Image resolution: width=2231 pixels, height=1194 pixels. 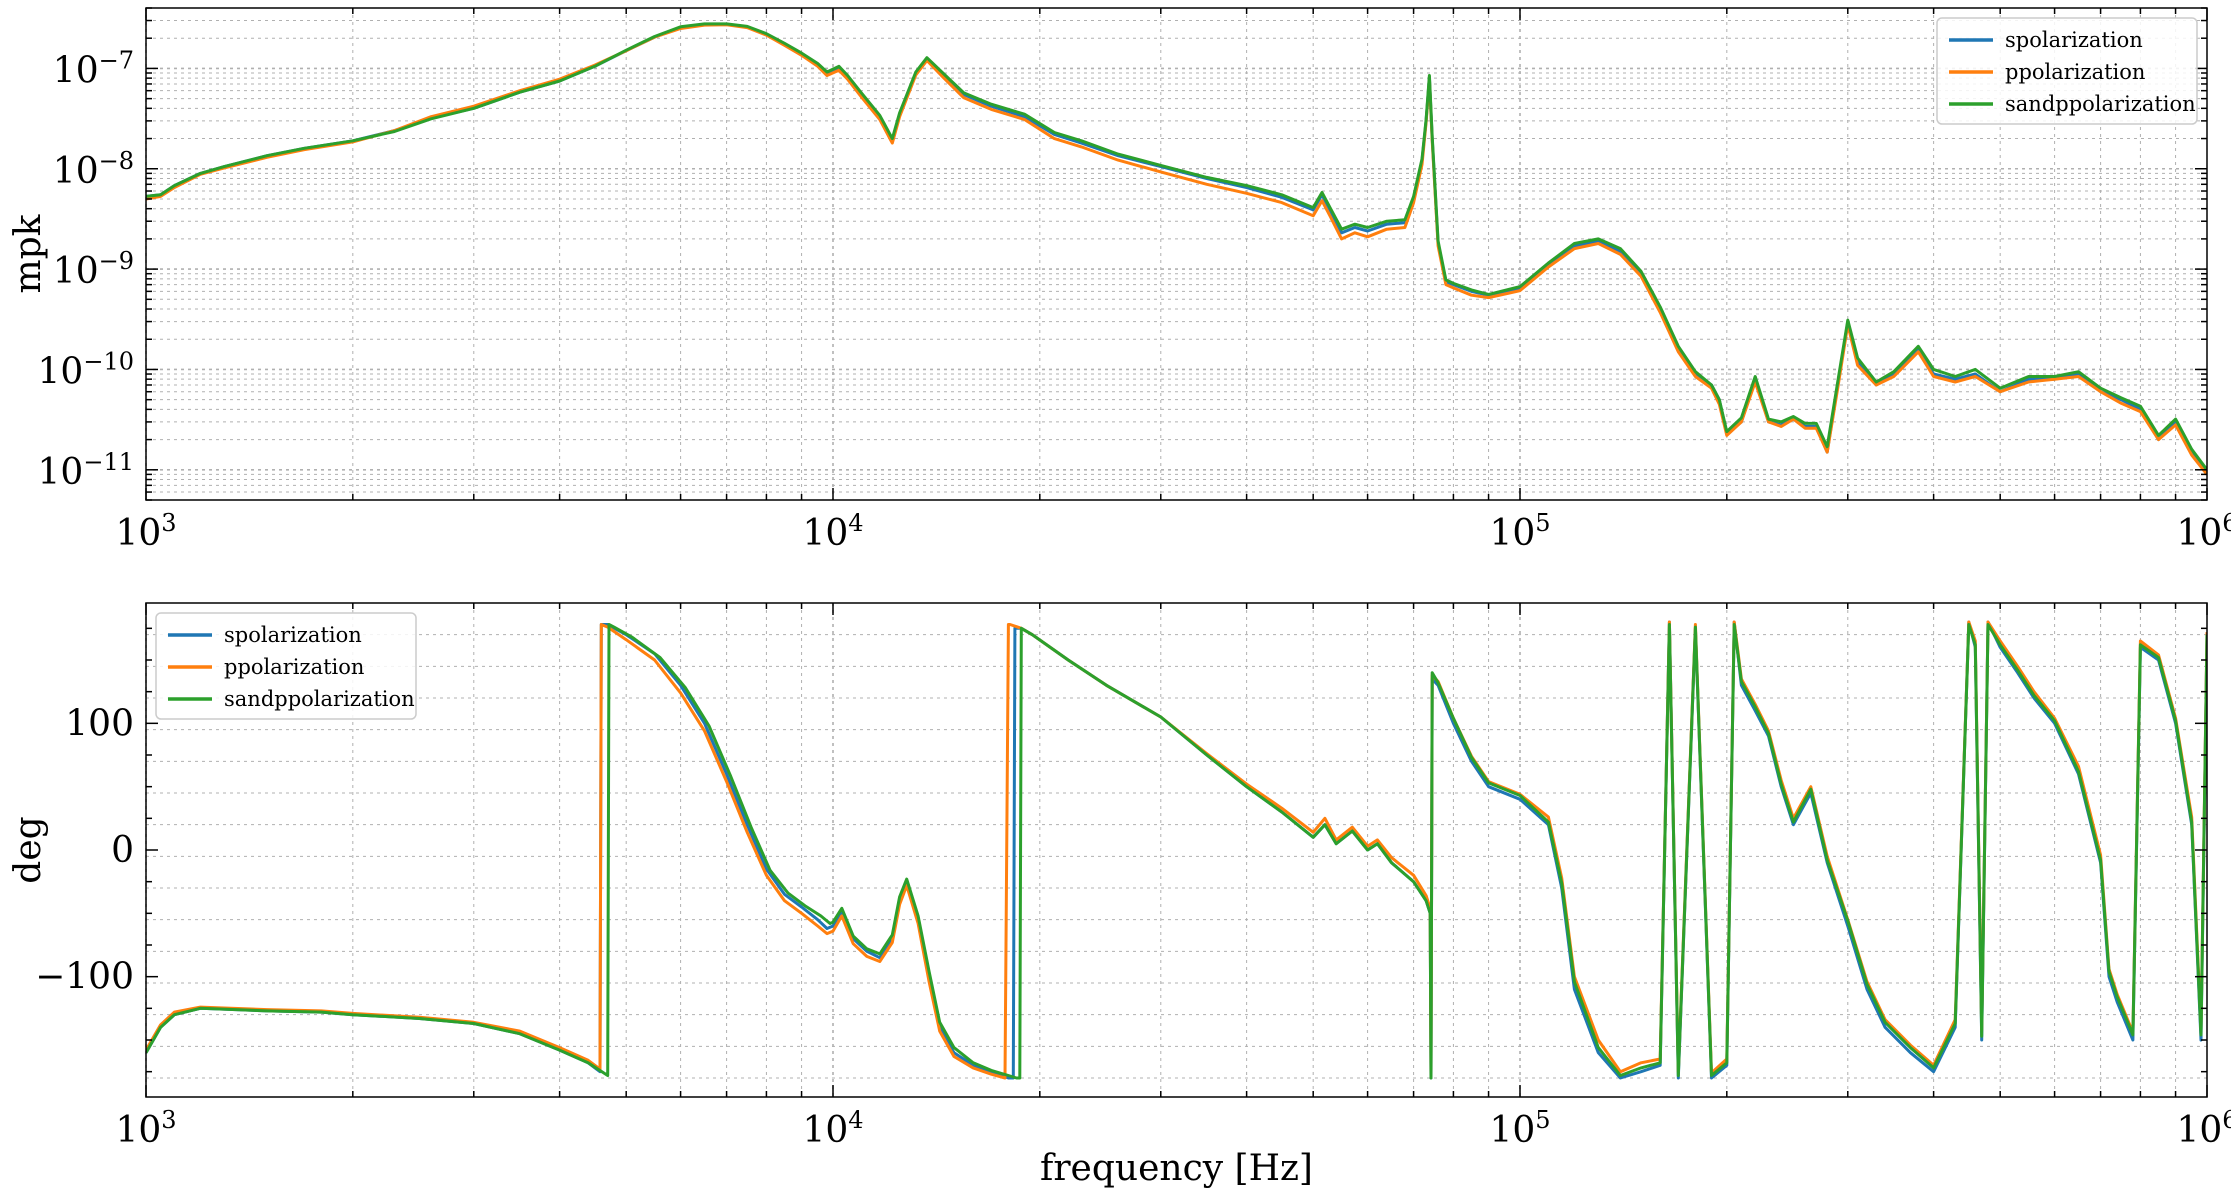 What do you see at coordinates (1176, 1168) in the screenshot?
I see `x-axis-label: frequency [Hz]` at bounding box center [1176, 1168].